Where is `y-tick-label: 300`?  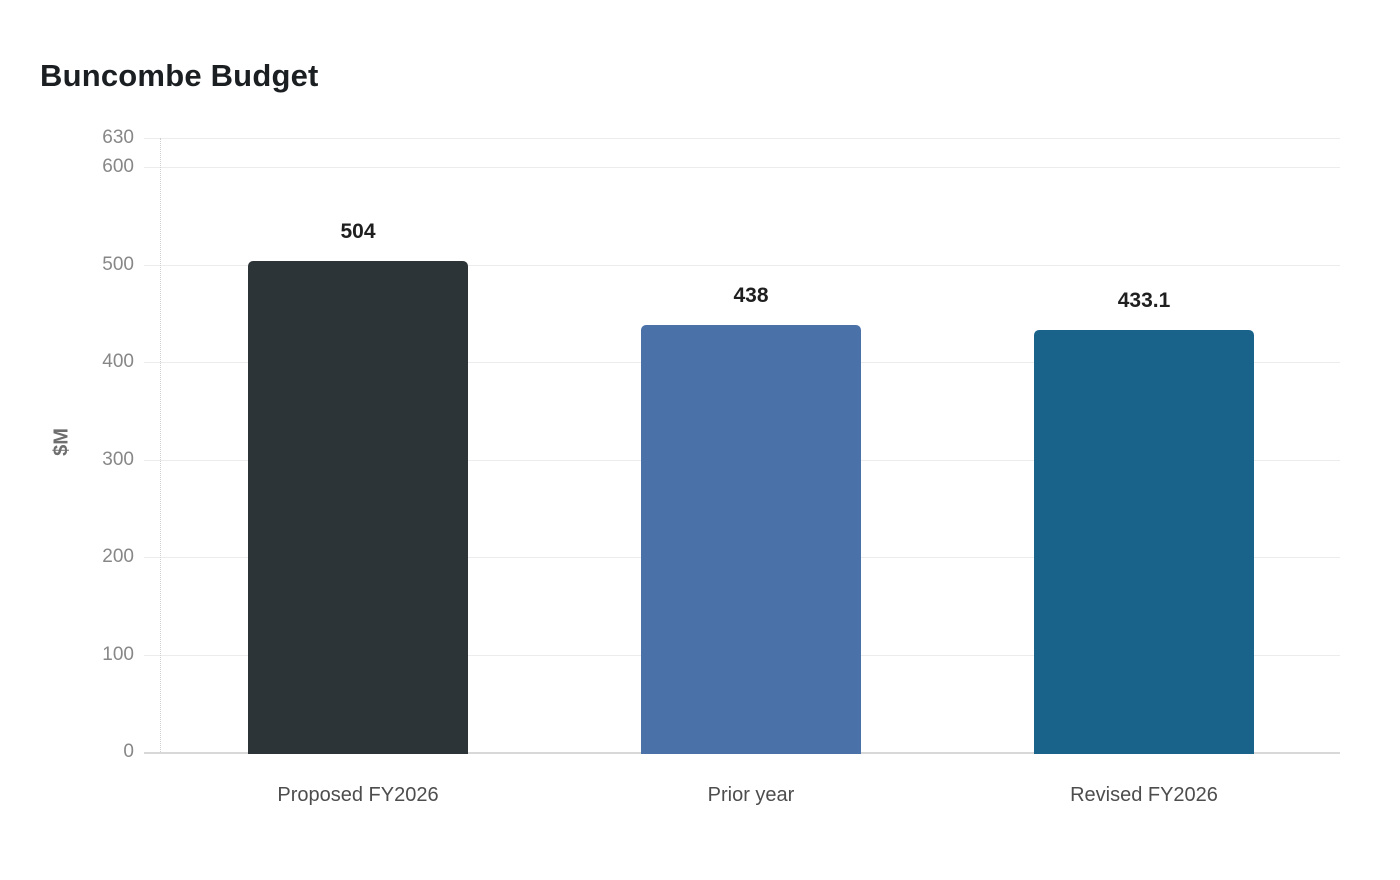
y-tick-label: 300 is located at coordinates (118, 459).